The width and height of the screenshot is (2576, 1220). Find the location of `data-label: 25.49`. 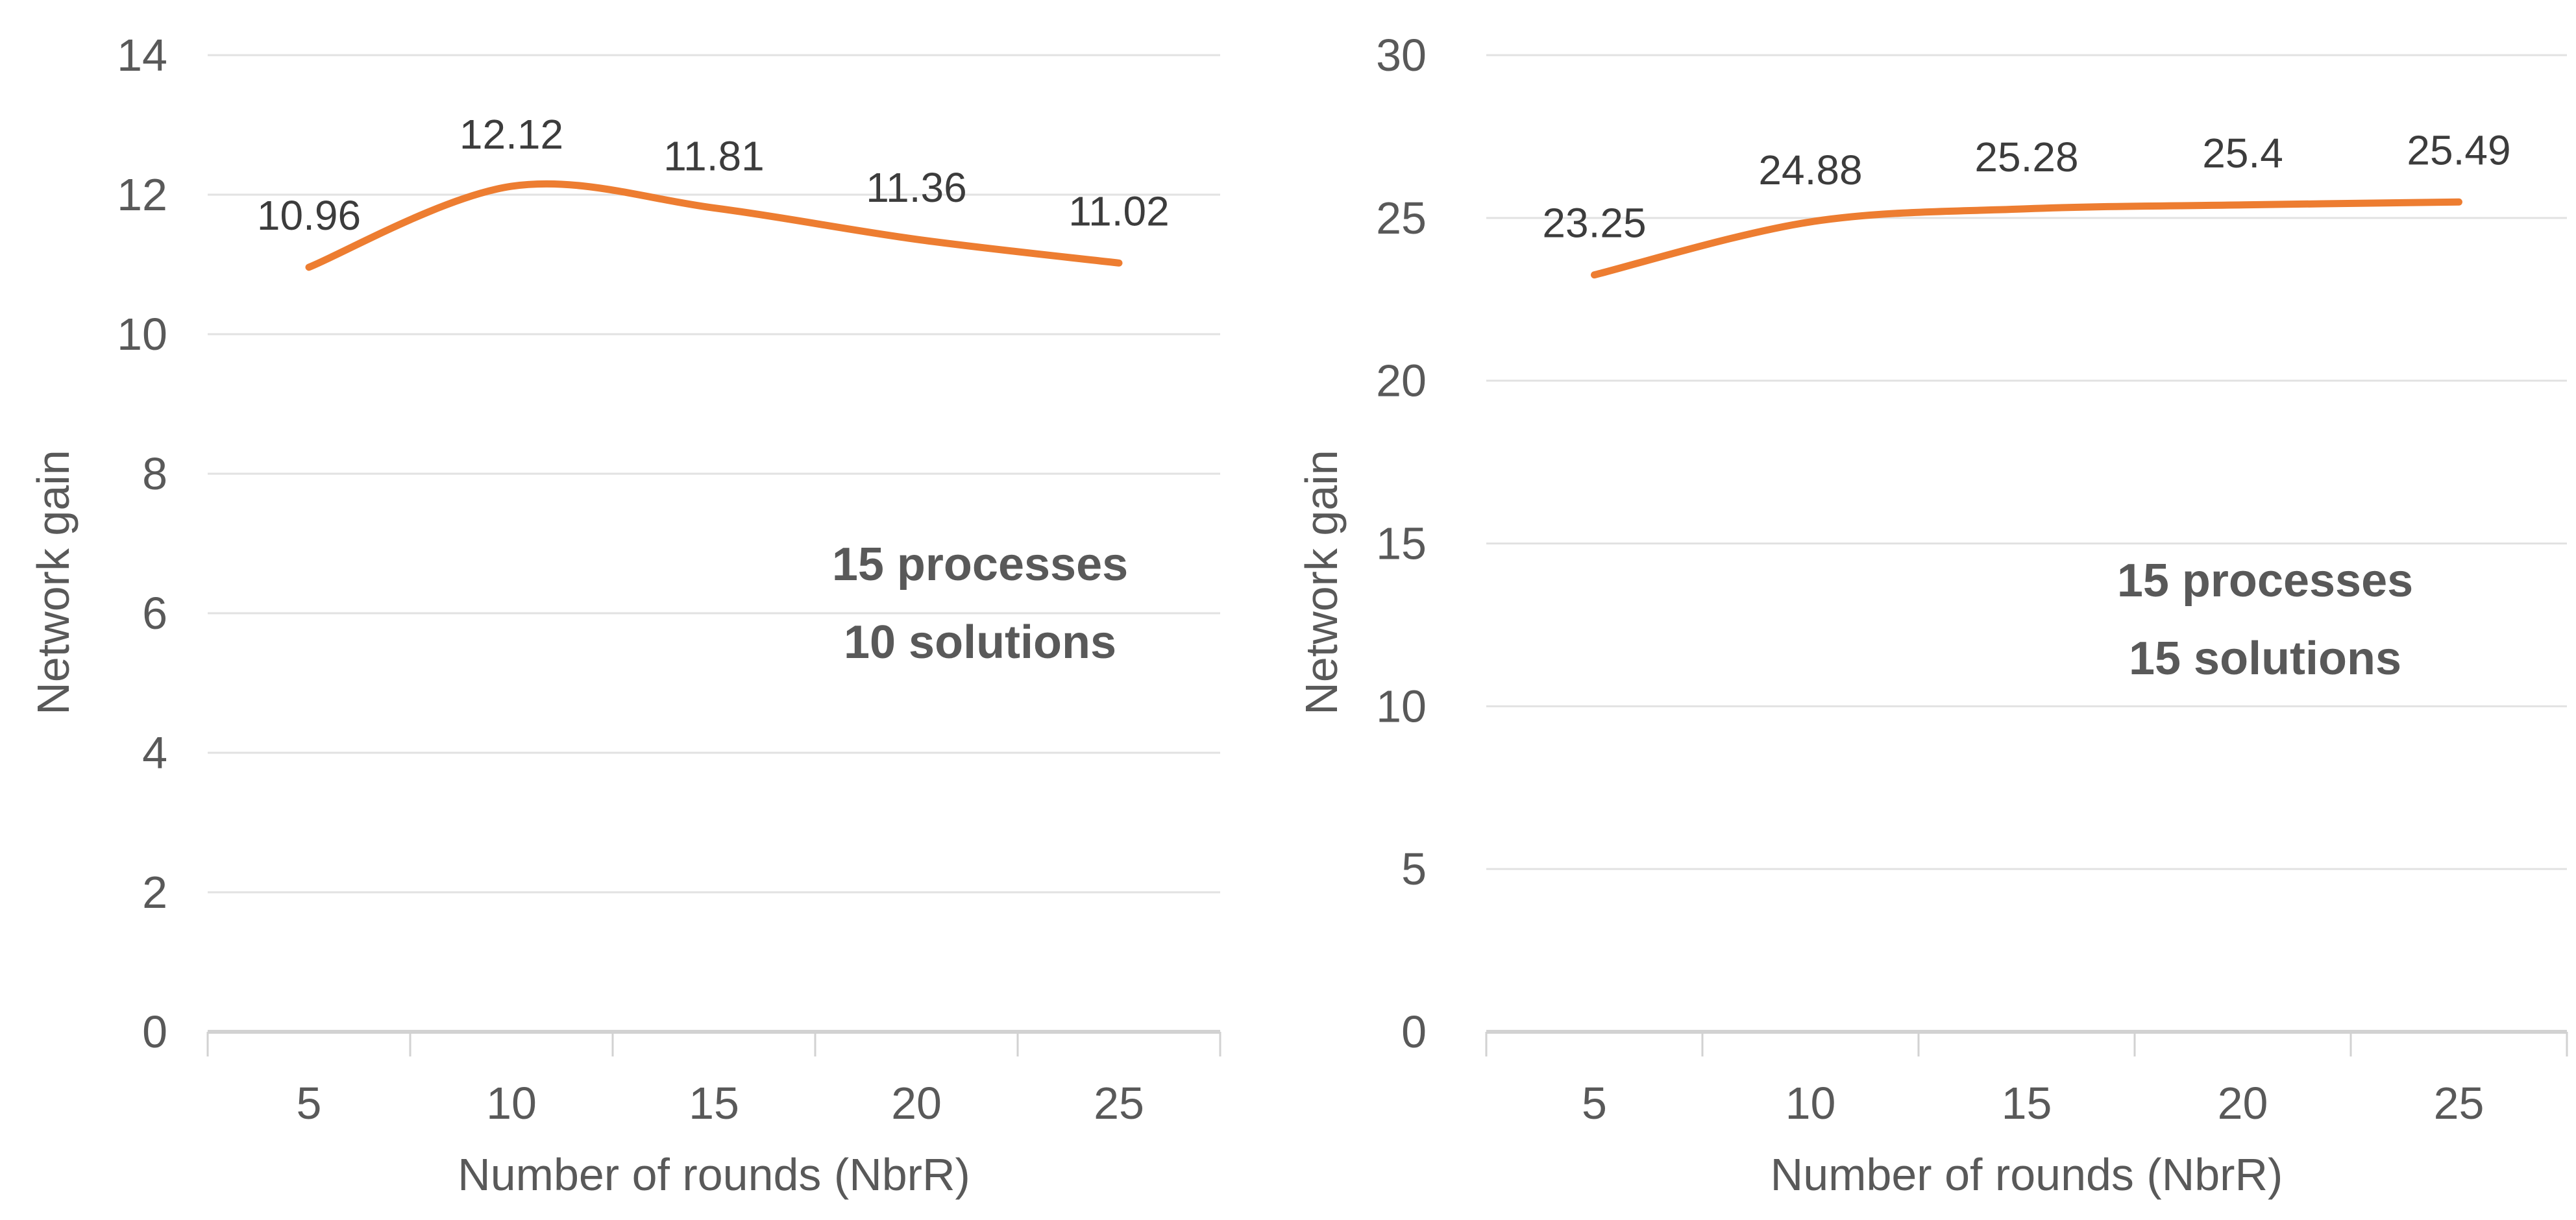

data-label: 25.49 is located at coordinates (2458, 150).